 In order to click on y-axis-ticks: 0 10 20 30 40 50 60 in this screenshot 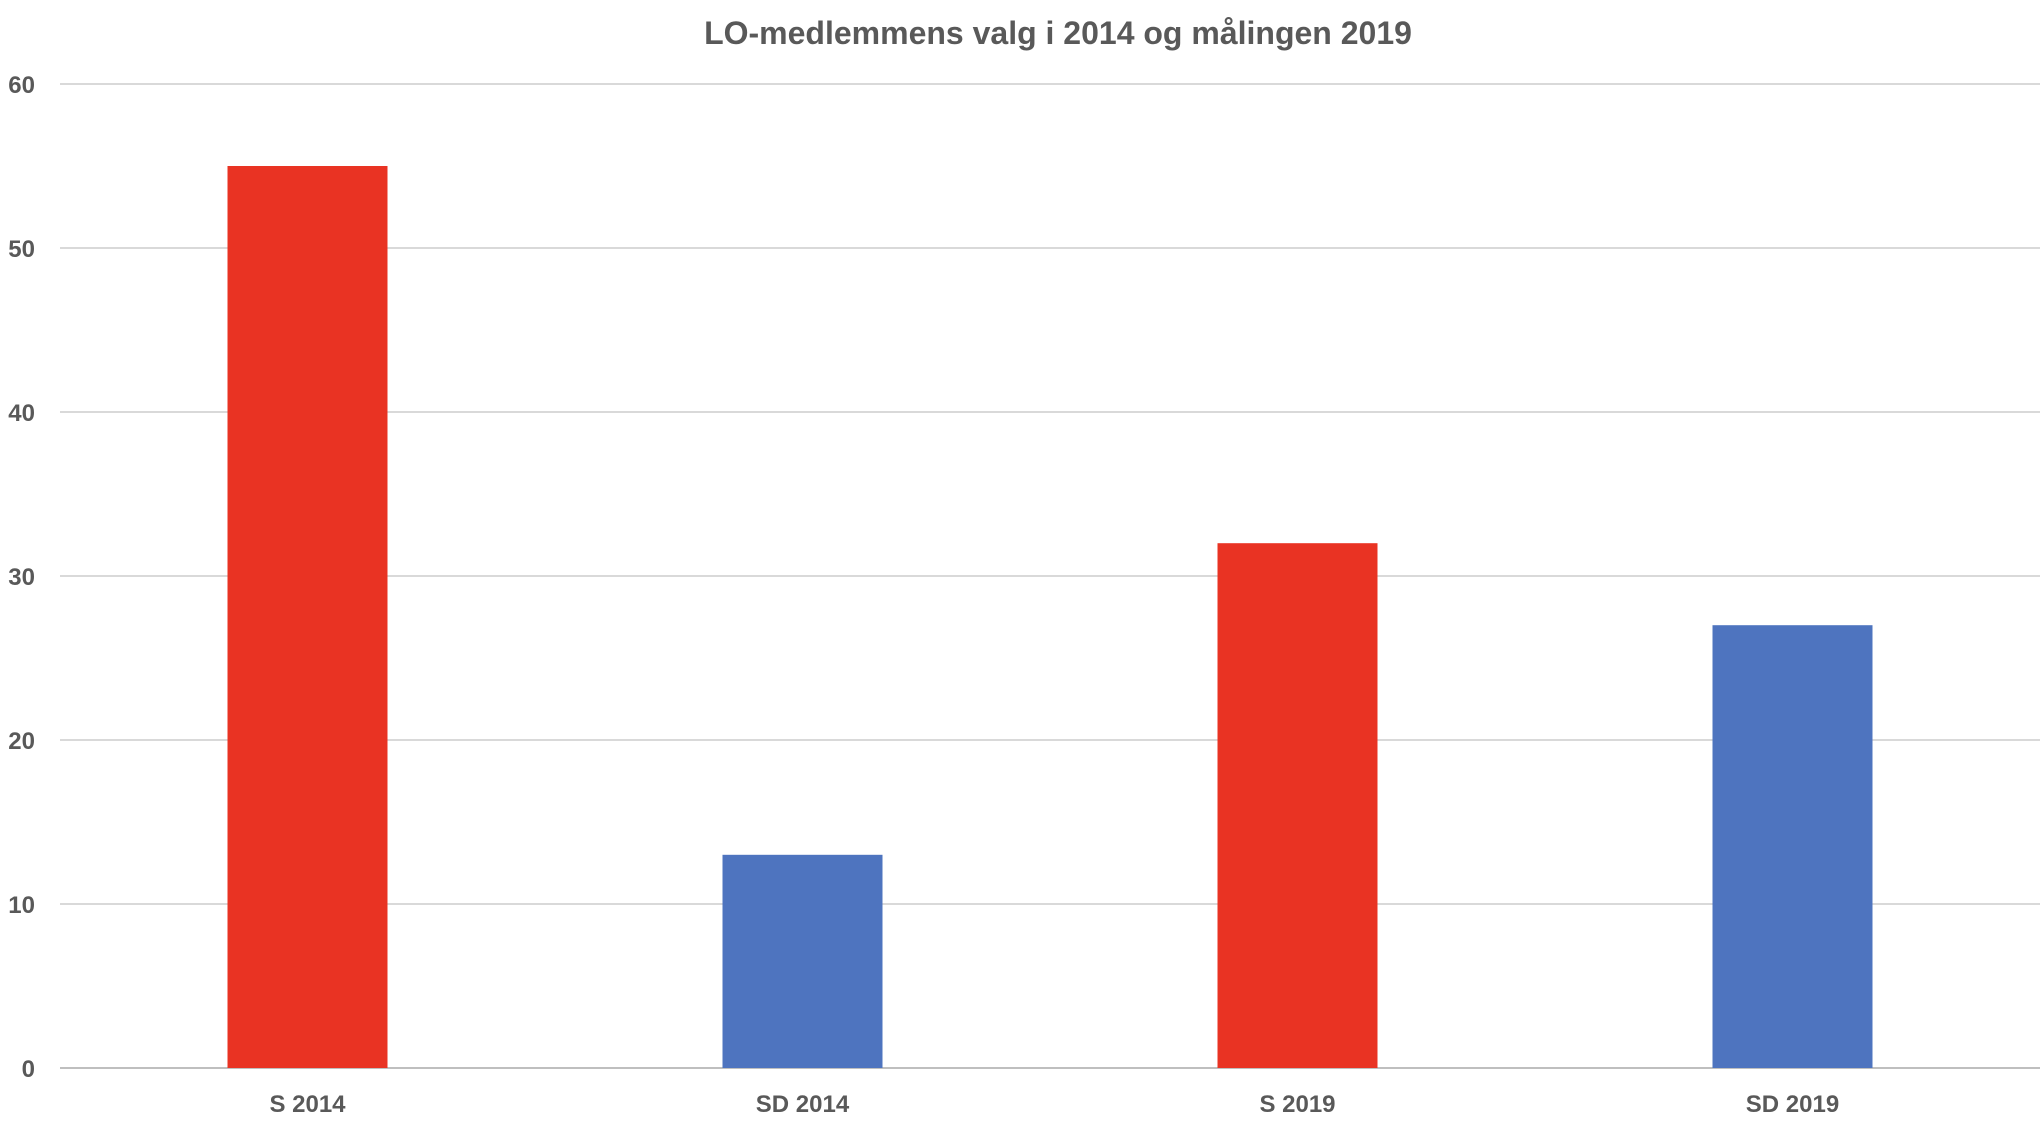, I will do `click(21, 577)`.